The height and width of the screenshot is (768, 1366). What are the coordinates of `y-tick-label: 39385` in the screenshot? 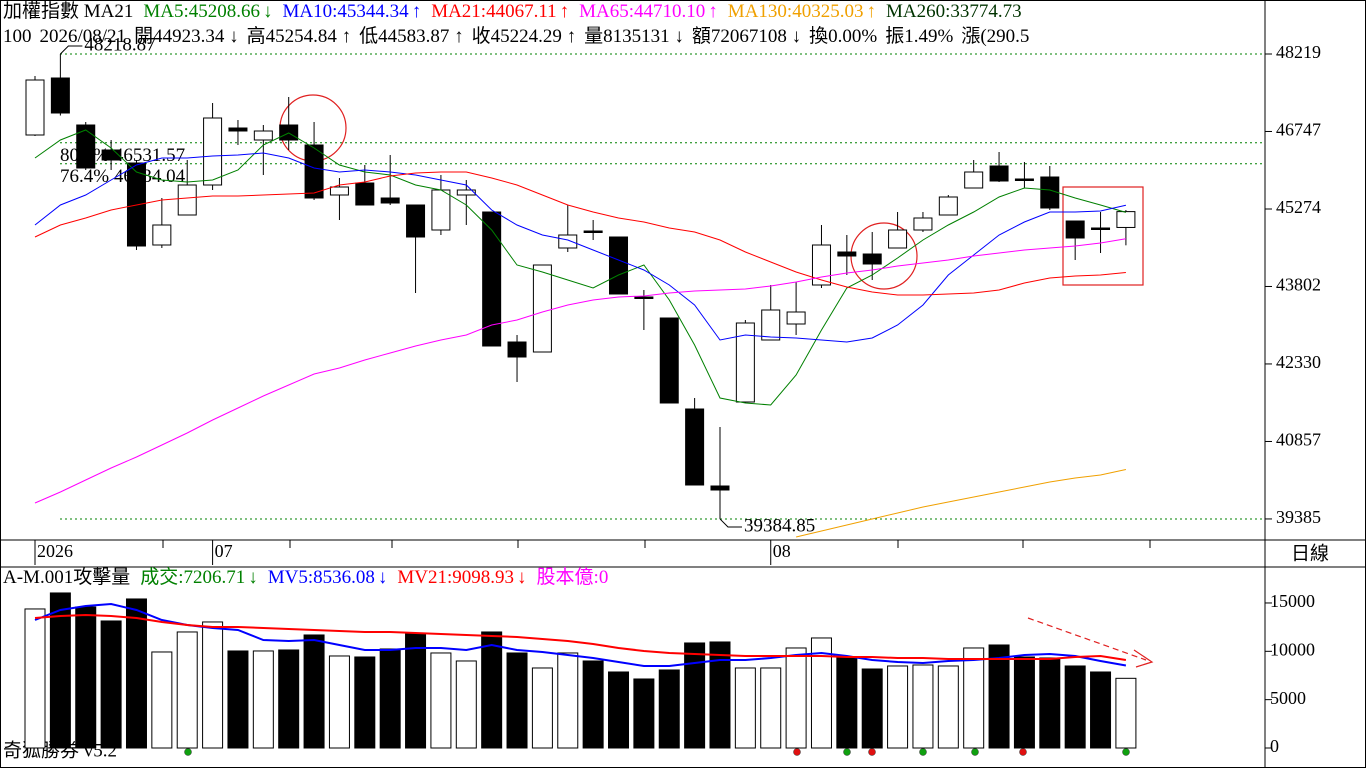 It's located at (1298, 517).